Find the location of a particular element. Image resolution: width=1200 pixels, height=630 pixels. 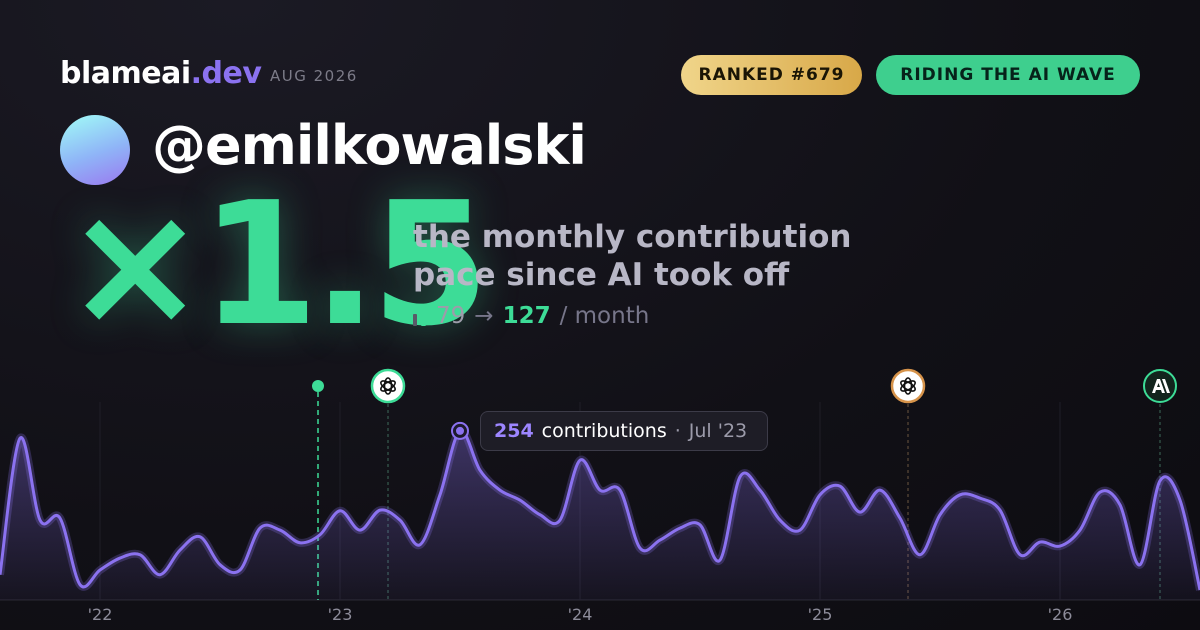

rank-badge: RANKED #679 is located at coordinates (771, 75).